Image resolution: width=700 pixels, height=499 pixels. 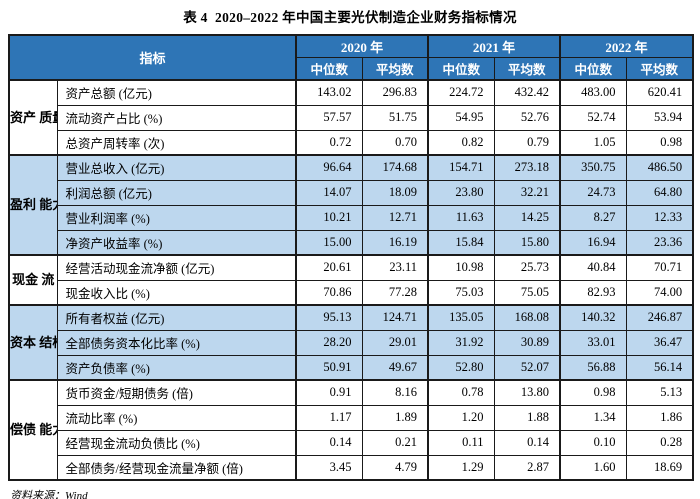 What do you see at coordinates (527, 392) in the screenshot?
I see `value-cell: 13.80` at bounding box center [527, 392].